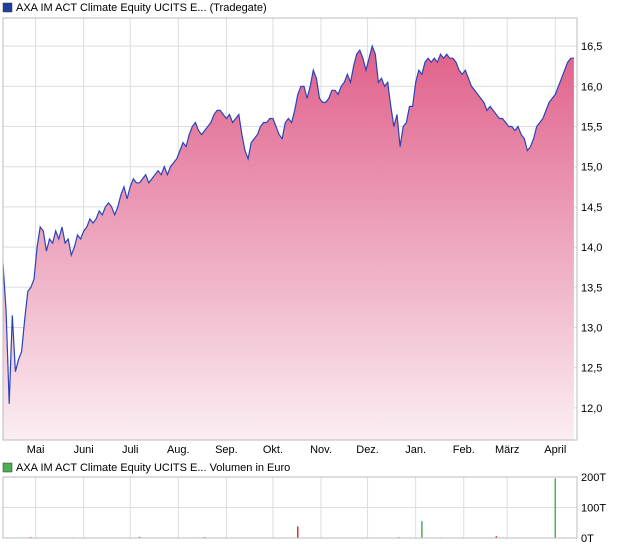 The height and width of the screenshot is (546, 620). Describe the element at coordinates (273, 450) in the screenshot. I see `price-x-tick-label: Okt.` at that location.